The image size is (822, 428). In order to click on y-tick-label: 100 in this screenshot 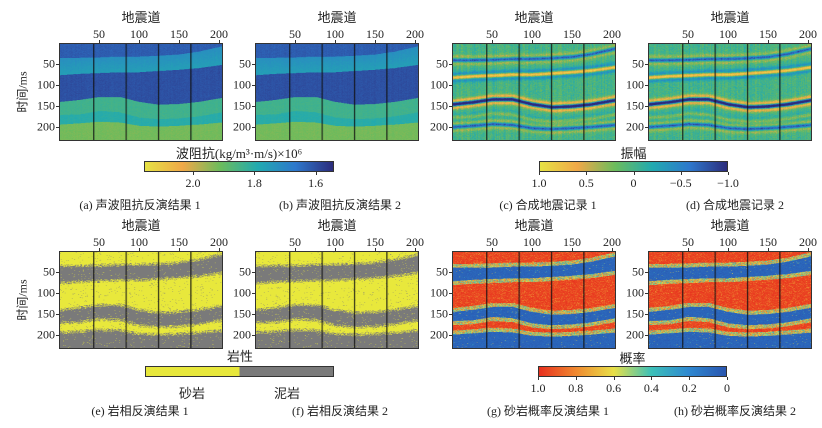, I will do `click(242, 292)`.